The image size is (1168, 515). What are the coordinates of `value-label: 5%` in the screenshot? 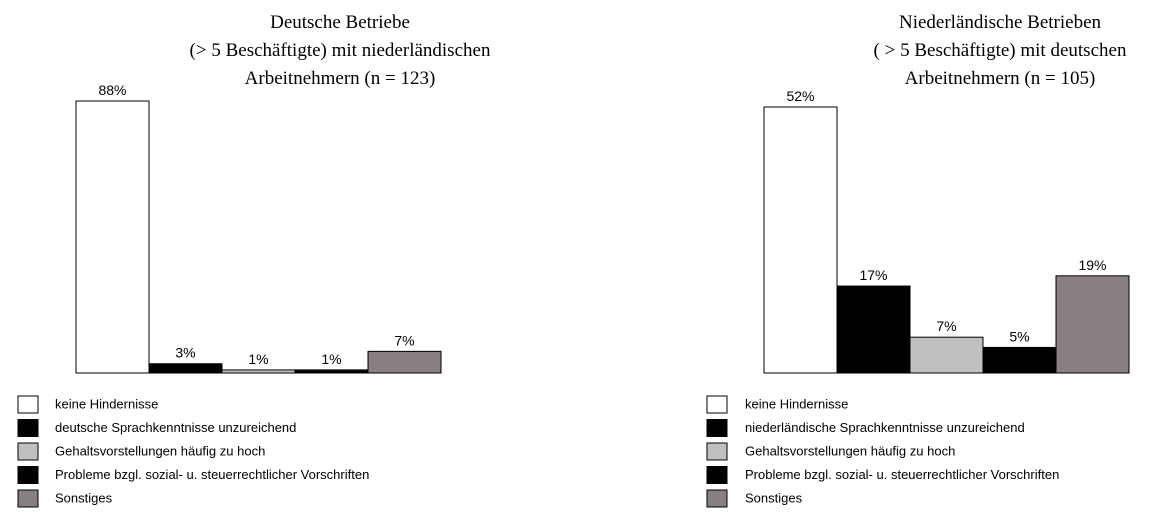 It's located at (1019, 336).